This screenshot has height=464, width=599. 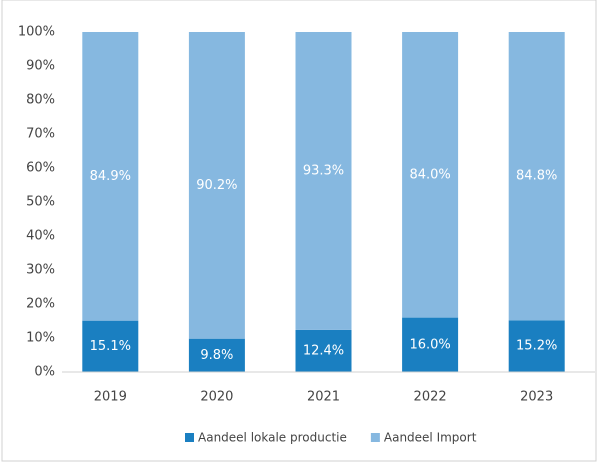 What do you see at coordinates (36, 32) in the screenshot?
I see `y-tick-label: 100%` at bounding box center [36, 32].